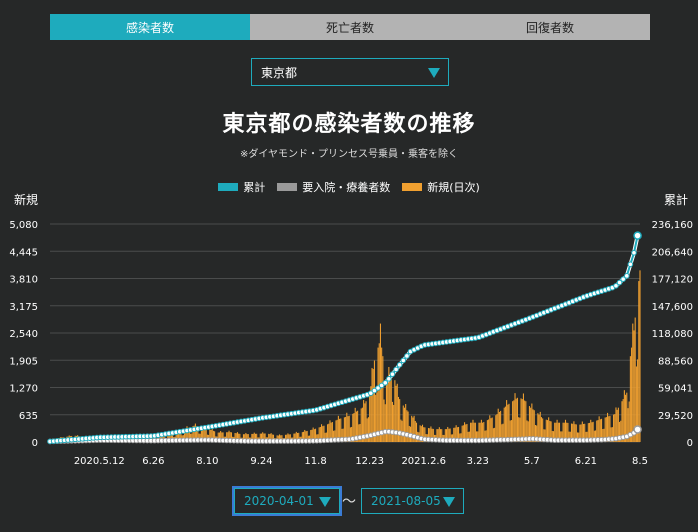  What do you see at coordinates (550, 27) in the screenshot?
I see `tab-recoveries: 回復者数` at bounding box center [550, 27].